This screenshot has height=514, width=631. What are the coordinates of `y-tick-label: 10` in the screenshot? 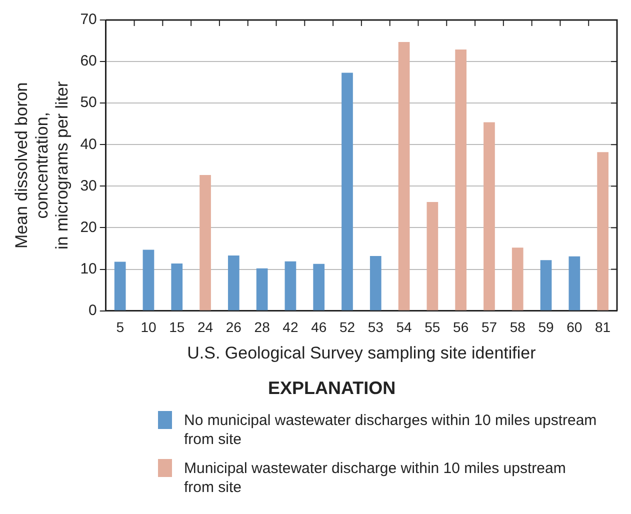 It's located at (88, 269).